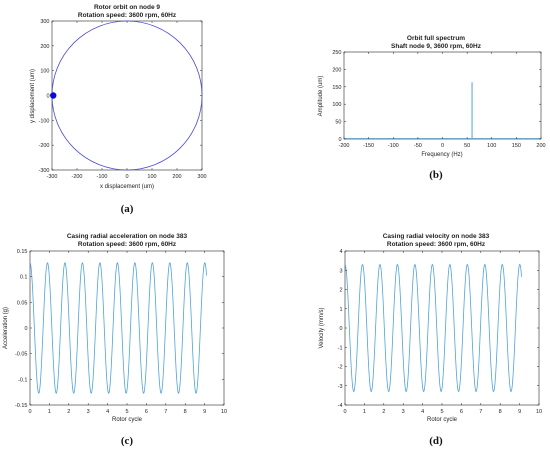 The image size is (550, 453). Describe the element at coordinates (340, 271) in the screenshot. I see `y-tick-label: 3` at that location.